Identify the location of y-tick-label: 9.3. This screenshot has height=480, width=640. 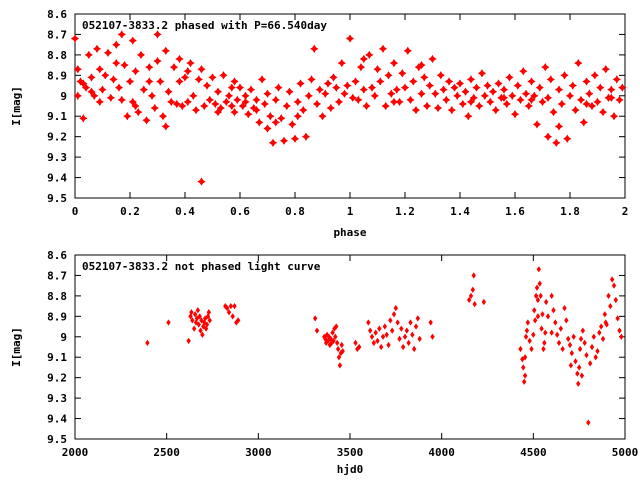
(57, 398).